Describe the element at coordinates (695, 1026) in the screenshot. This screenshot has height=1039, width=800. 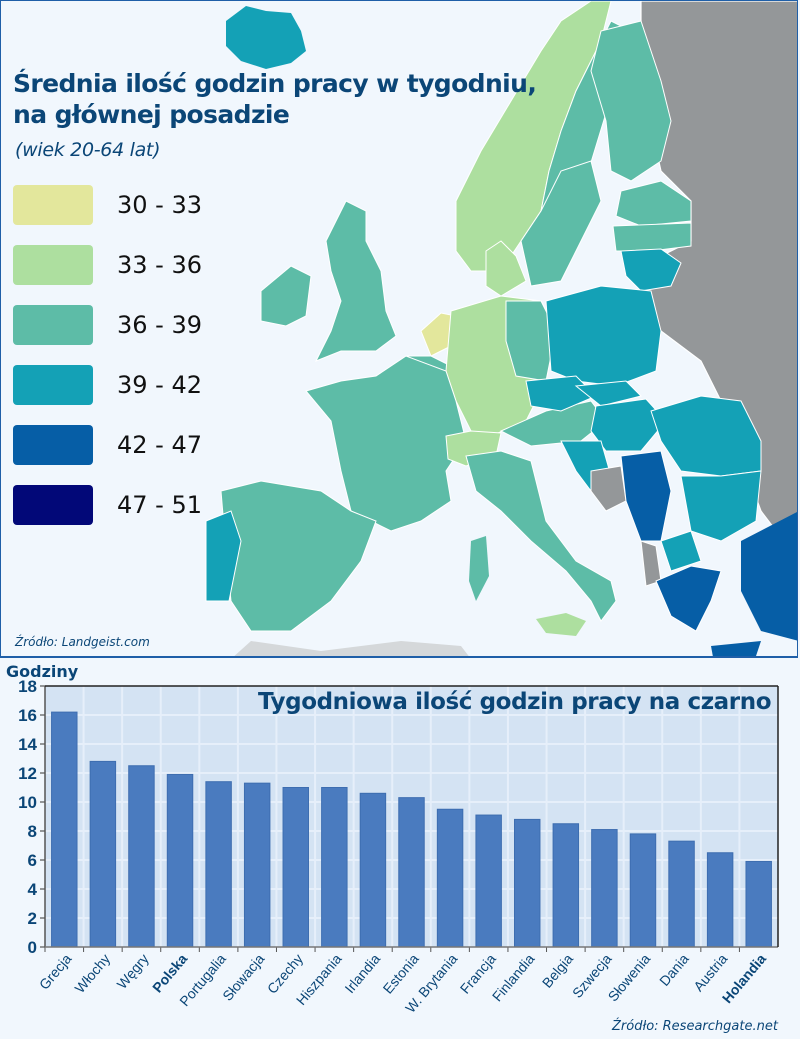
I see `chart-source: Źródło: Researchgate.net` at that location.